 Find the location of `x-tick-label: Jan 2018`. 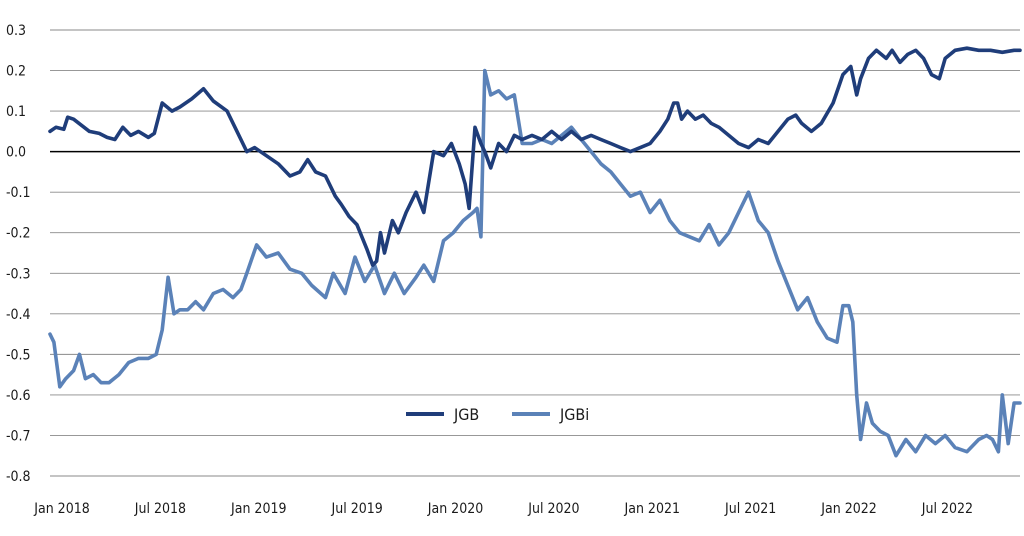

x-tick-label: Jan 2018 is located at coordinates (61, 509).